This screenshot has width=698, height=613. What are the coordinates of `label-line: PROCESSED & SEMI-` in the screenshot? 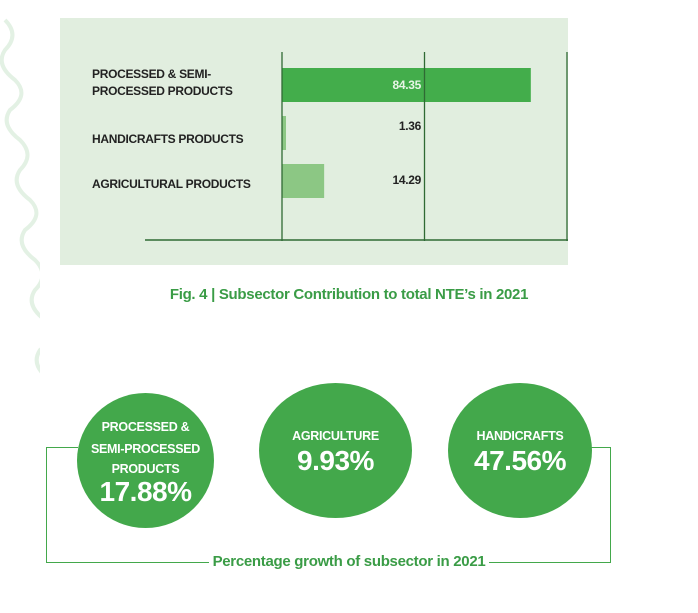 It's located at (151, 74).